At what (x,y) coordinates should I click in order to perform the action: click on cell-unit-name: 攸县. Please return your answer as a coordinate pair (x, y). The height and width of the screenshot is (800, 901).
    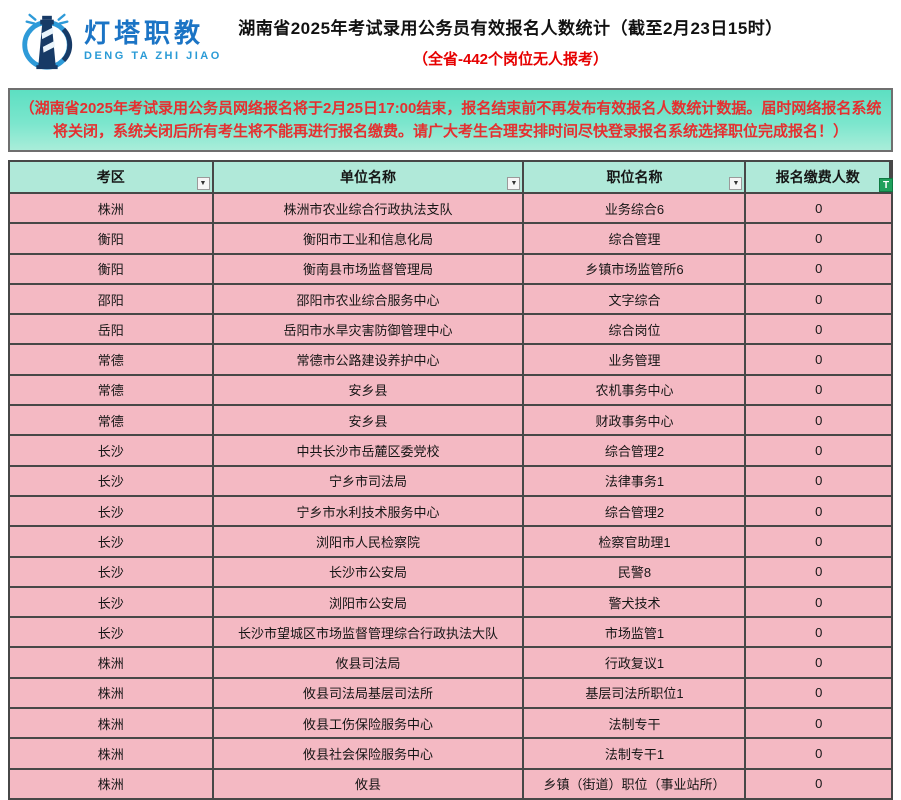
    Looking at the image, I should click on (369, 783).